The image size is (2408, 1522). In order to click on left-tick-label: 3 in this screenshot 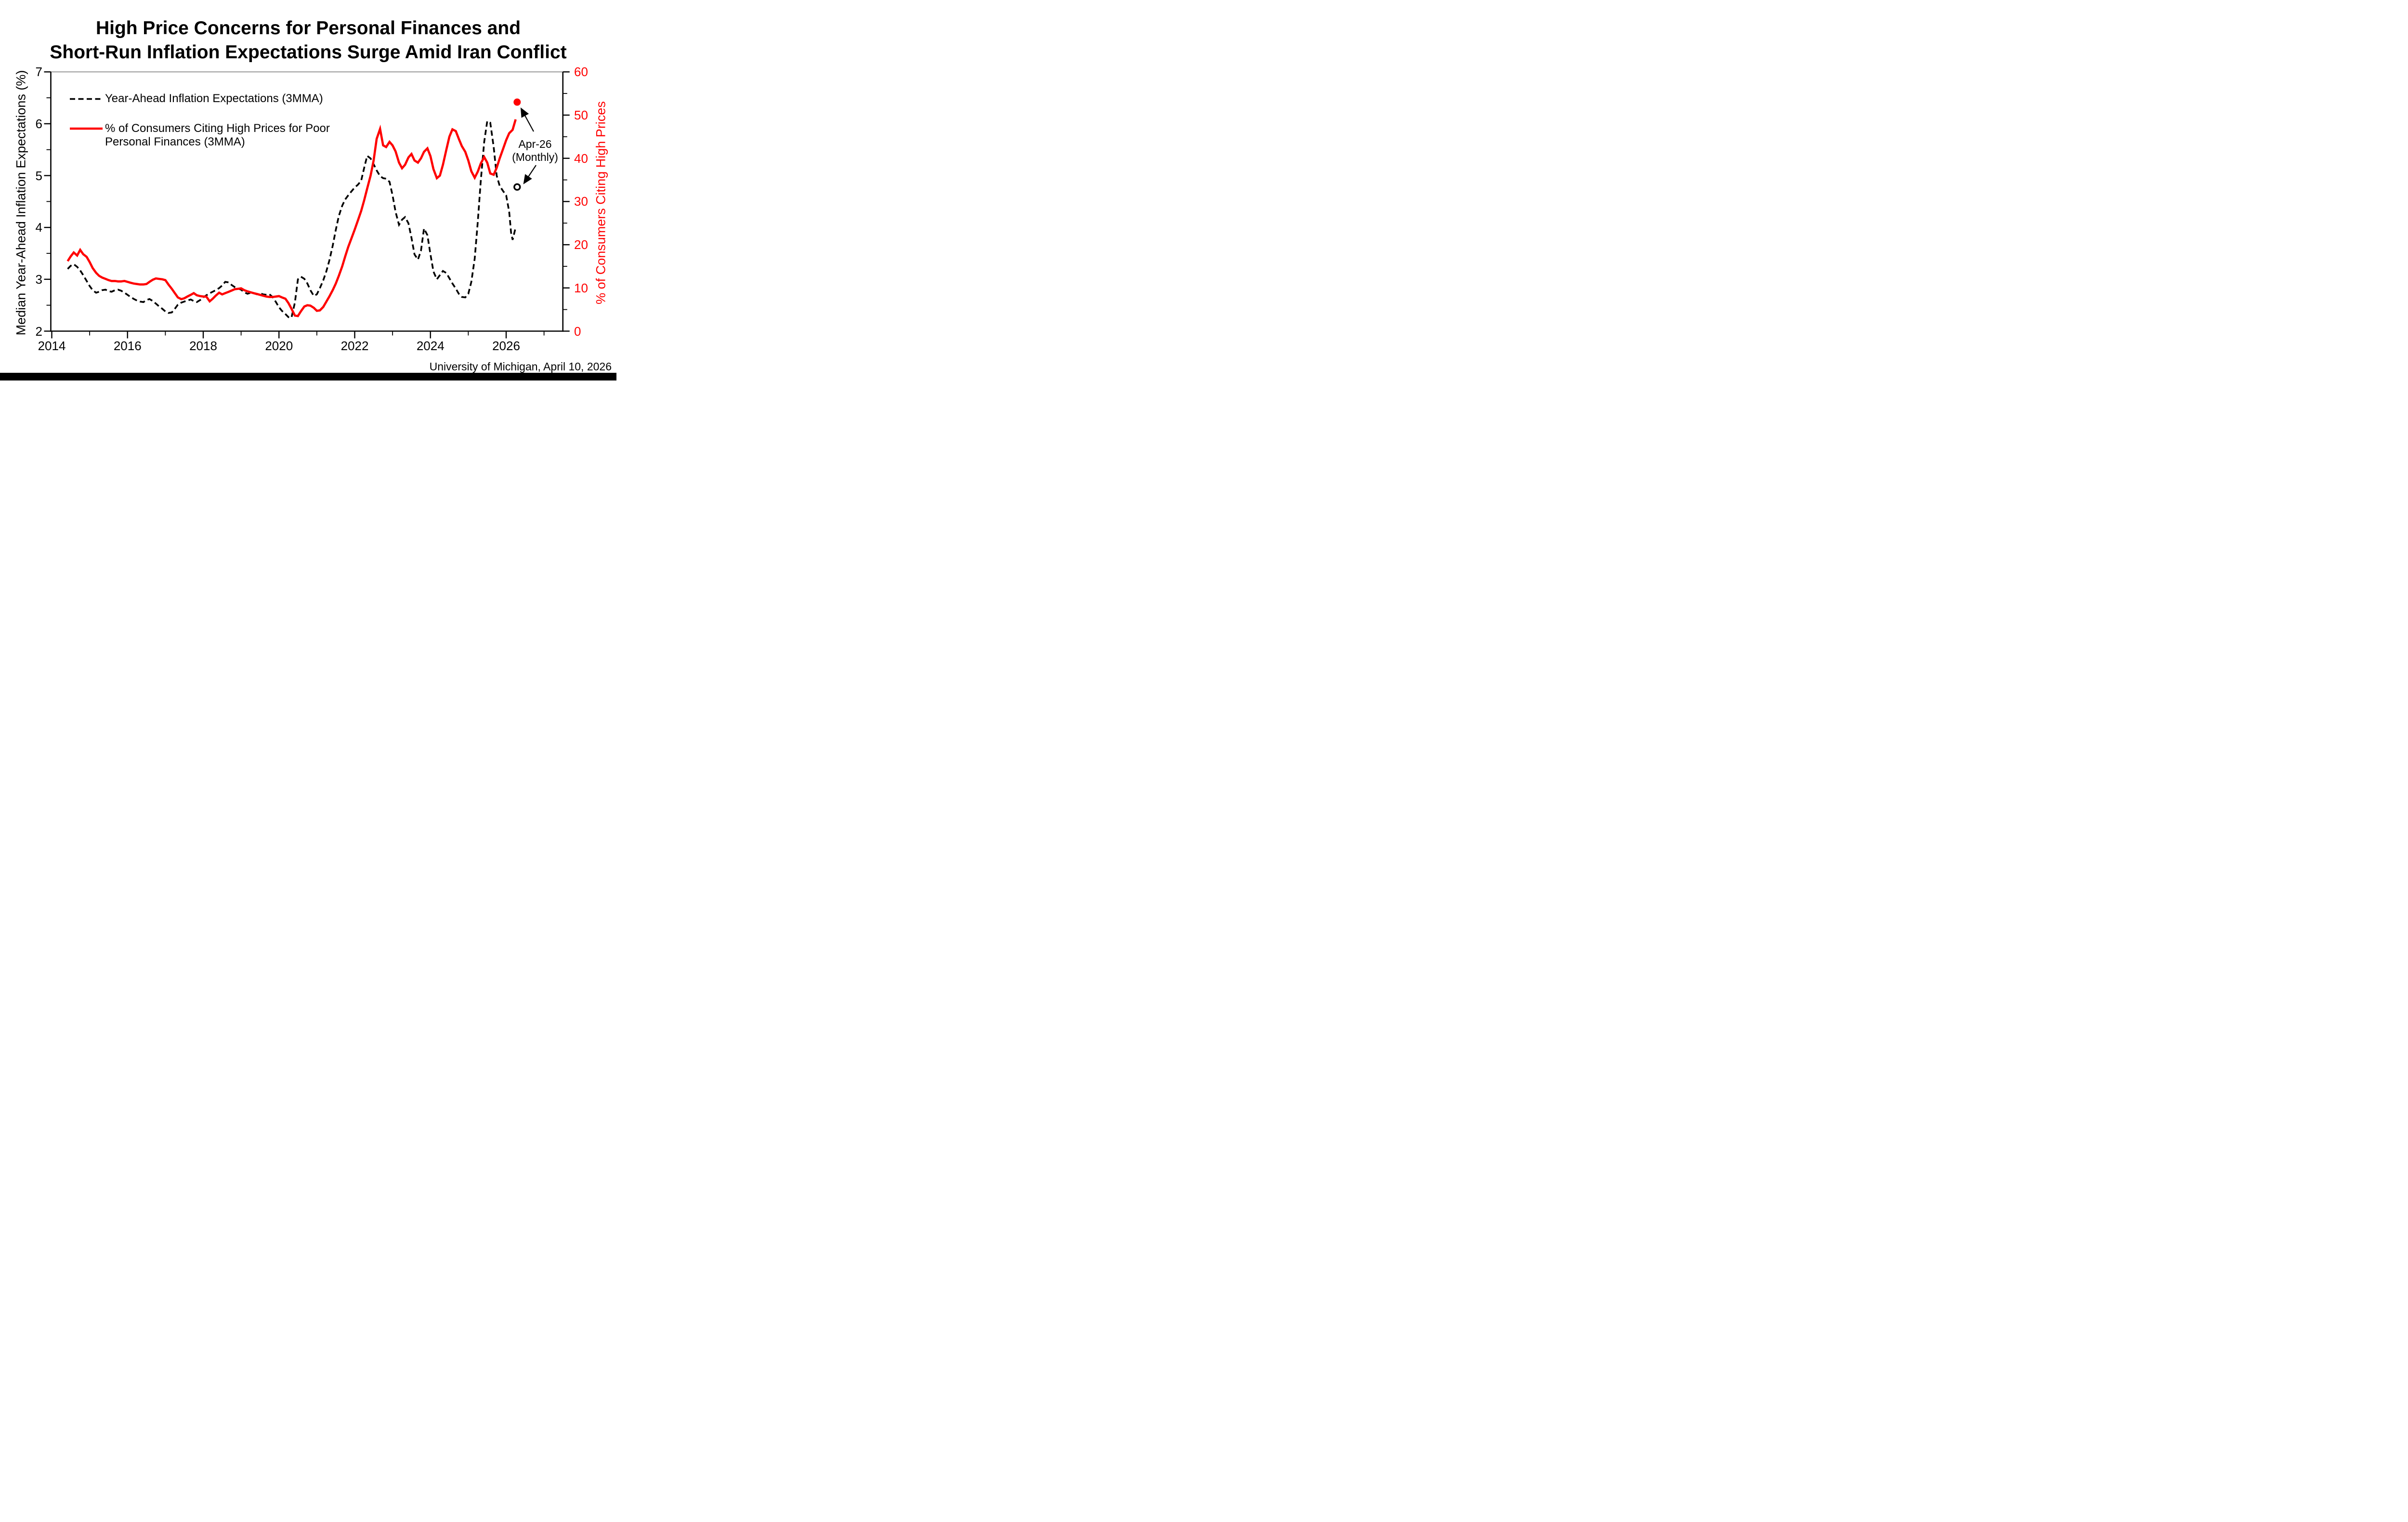, I will do `click(38, 279)`.